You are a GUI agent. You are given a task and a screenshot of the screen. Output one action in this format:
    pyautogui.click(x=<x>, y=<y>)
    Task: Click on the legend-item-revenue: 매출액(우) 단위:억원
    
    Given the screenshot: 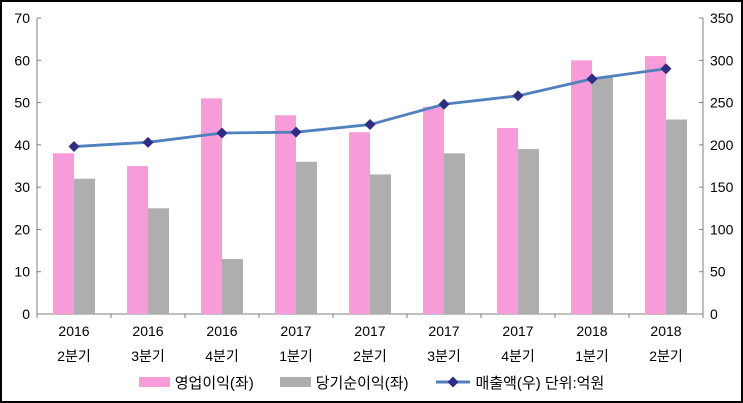 What is the action you would take?
    pyautogui.click(x=520, y=382)
    